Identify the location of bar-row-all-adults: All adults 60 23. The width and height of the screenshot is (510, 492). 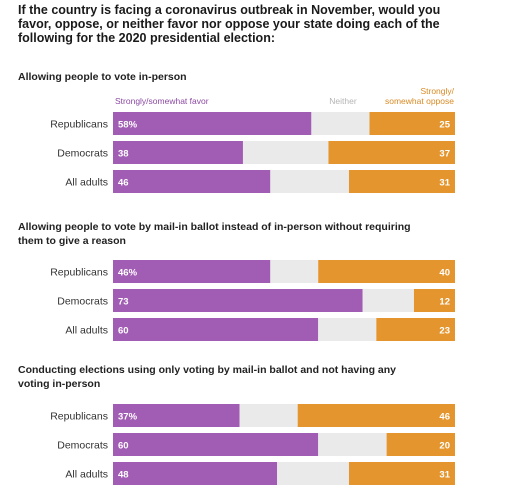
(260, 329).